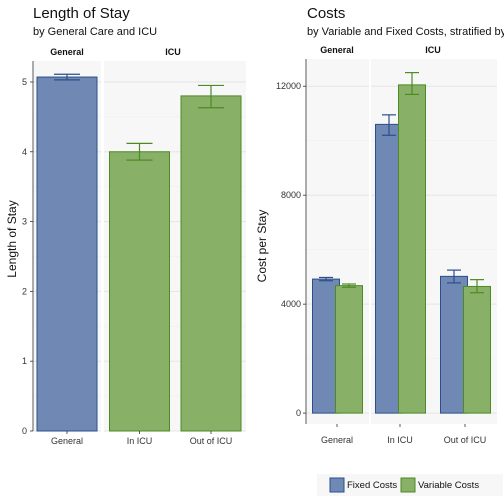 The height and width of the screenshot is (504, 504). I want to click on cost-legend: Fixed Costs Variable Costs, so click(410, 485).